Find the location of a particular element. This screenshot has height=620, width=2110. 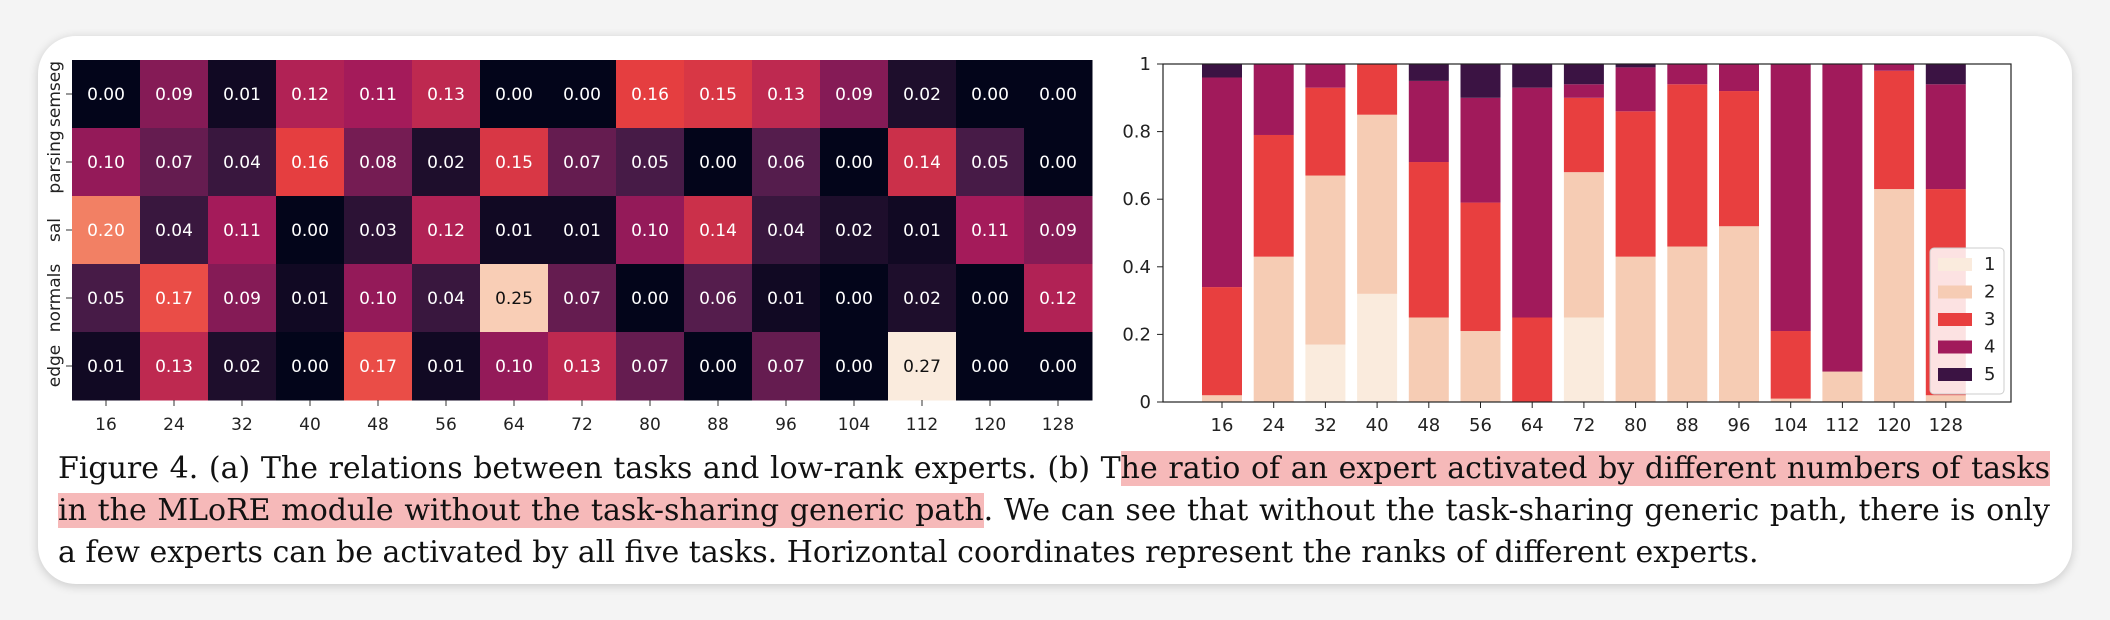

legend-label: 2 is located at coordinates (1989, 292).